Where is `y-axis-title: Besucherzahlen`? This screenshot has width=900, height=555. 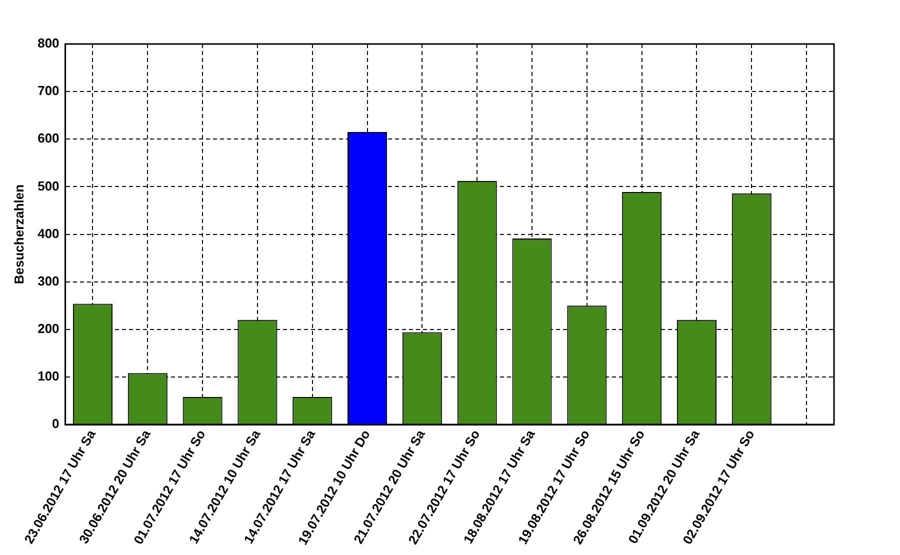 y-axis-title: Besucherzahlen is located at coordinates (18, 234).